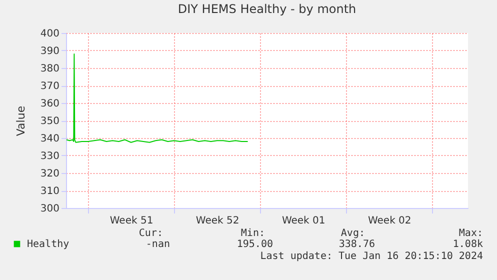  What do you see at coordinates (252, 233) in the screenshot?
I see `text: Min:` at bounding box center [252, 233].